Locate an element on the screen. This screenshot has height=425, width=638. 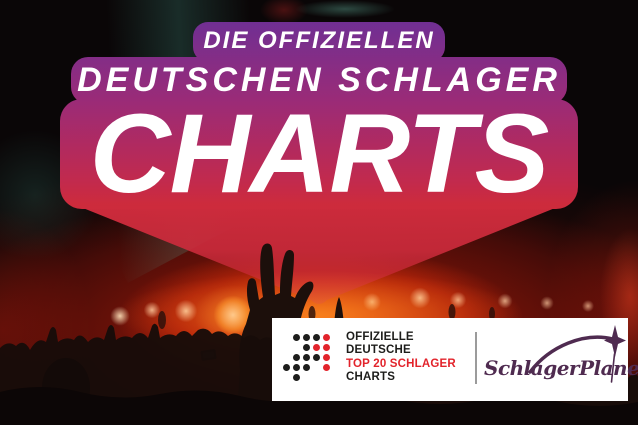
charts-logo-line: DEUTSCHE is located at coordinates (378, 350).